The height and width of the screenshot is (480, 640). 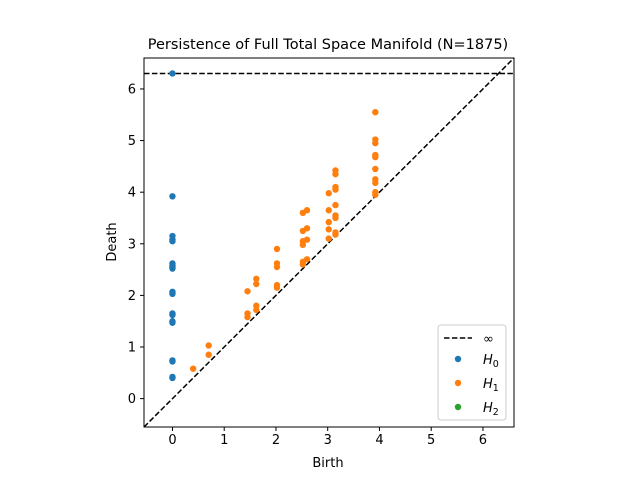 I want to click on y-tick-label: 0, so click(x=132, y=399).